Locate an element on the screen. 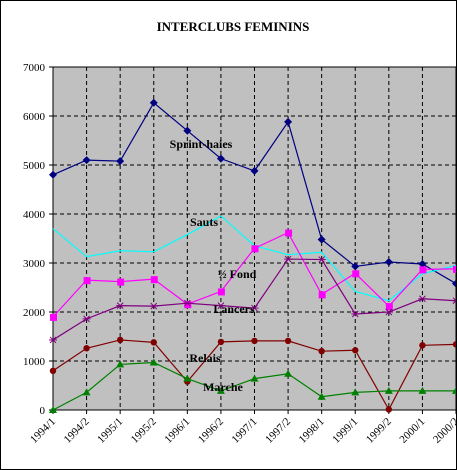 This screenshot has width=457, height=470. x-tick-label: 2000/1 is located at coordinates (412, 431).